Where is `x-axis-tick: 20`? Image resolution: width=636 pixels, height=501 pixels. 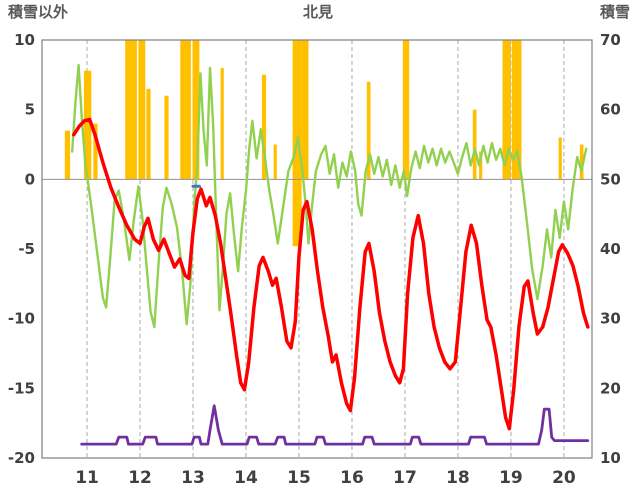 x-axis-tick: 20 is located at coordinates (564, 478).